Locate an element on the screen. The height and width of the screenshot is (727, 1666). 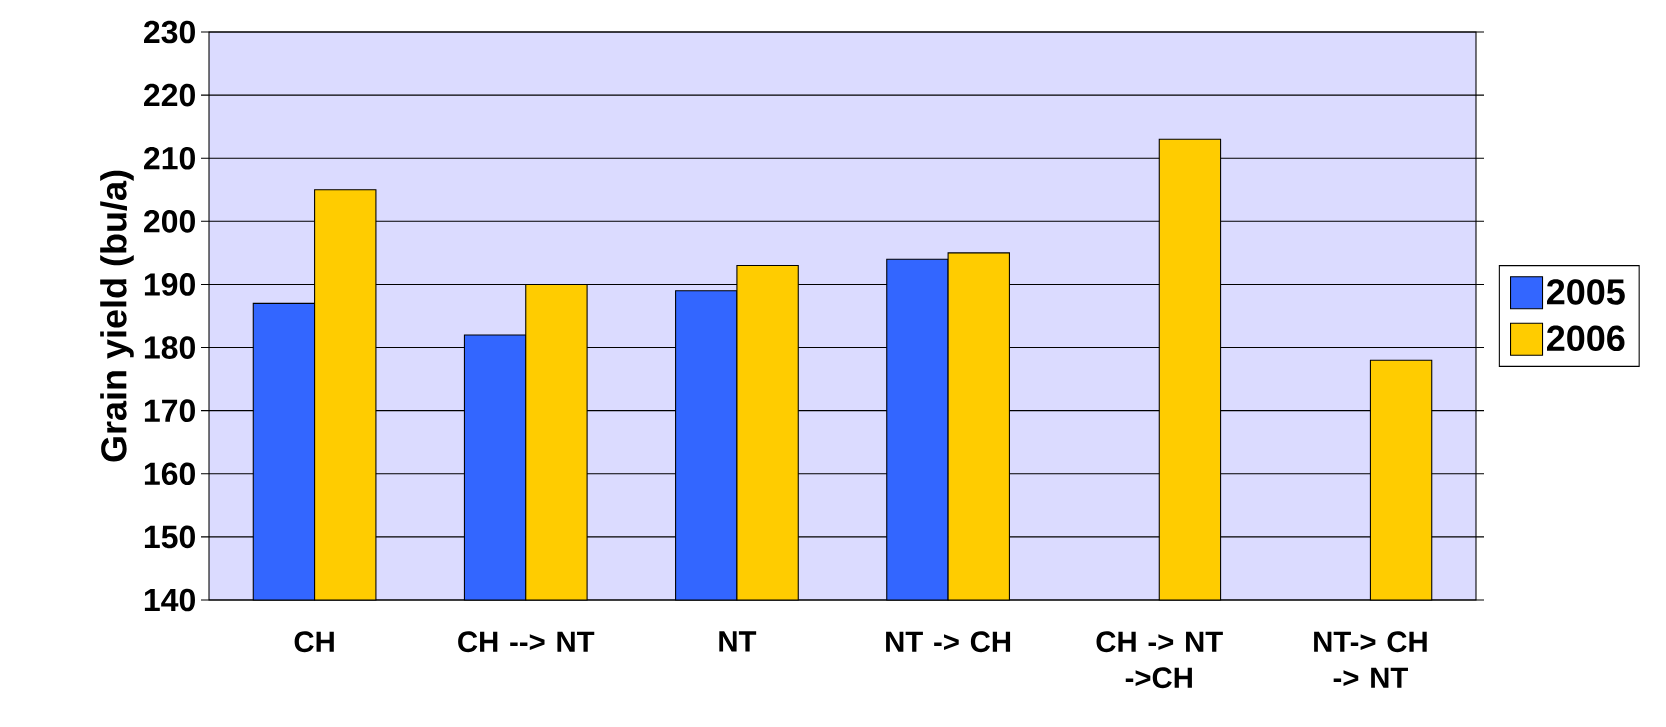
y-tick-label: 230 is located at coordinates (169, 32).